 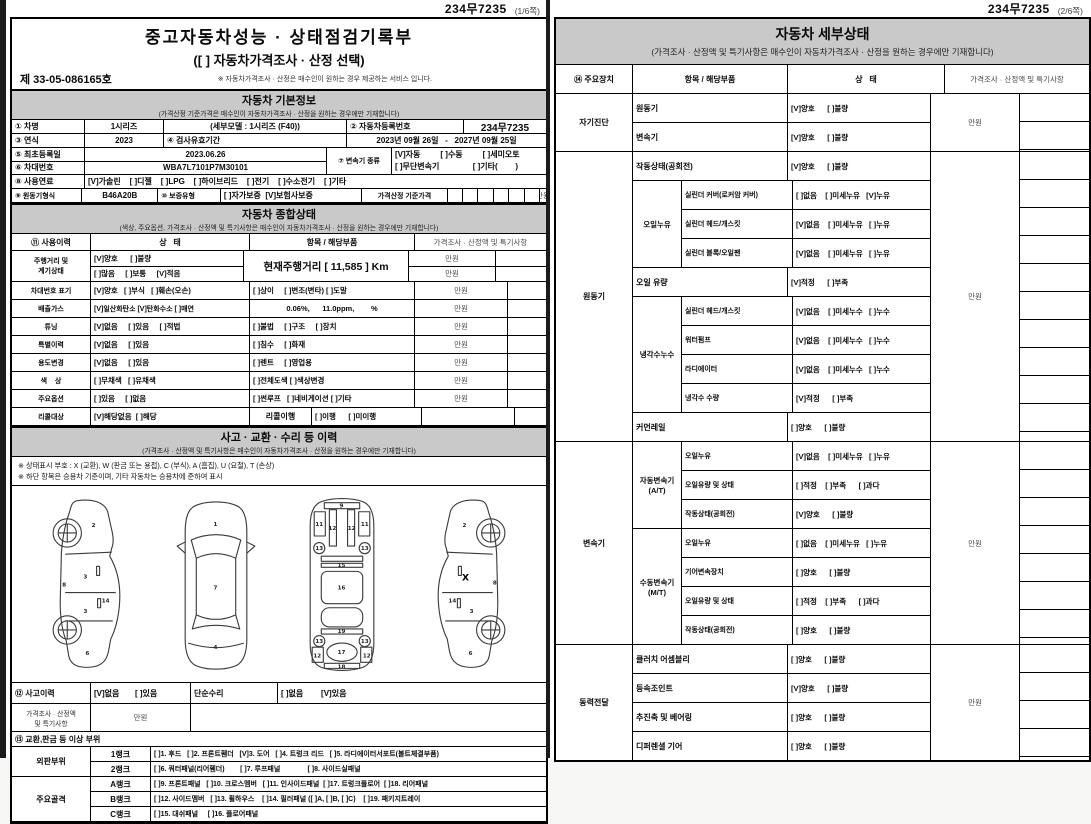 I want to click on item-label: 실린더 헤드/개스킷, so click(x=737, y=224).